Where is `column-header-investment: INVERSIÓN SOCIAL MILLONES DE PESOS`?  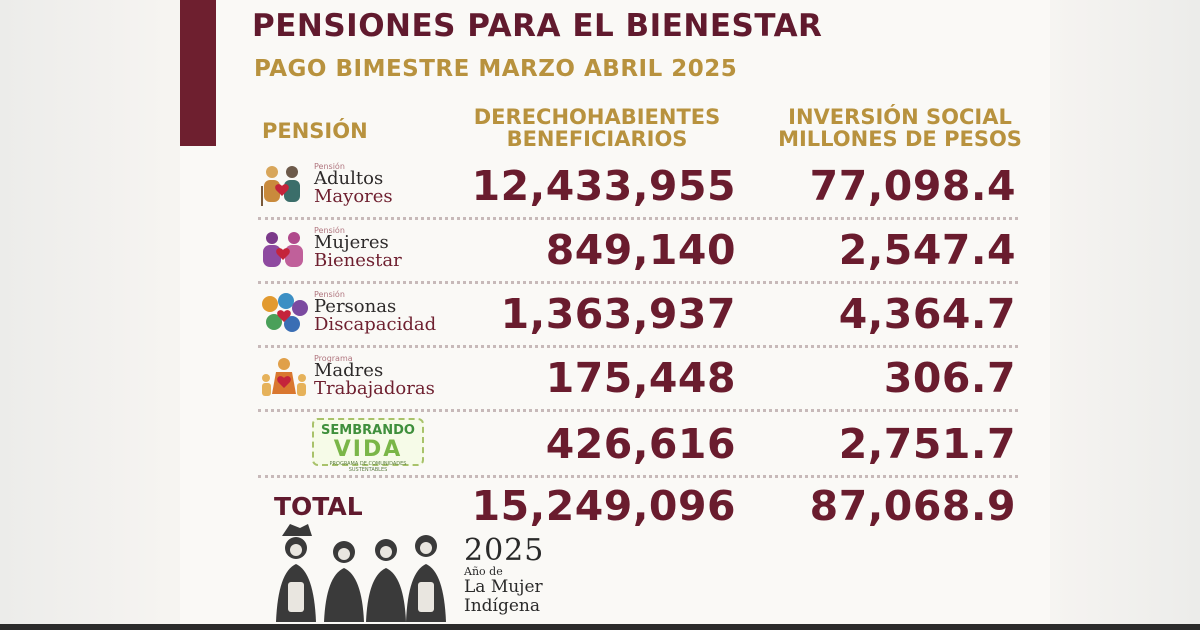 column-header-investment: INVERSIÓN SOCIAL MILLONES DE PESOS is located at coordinates (900, 128).